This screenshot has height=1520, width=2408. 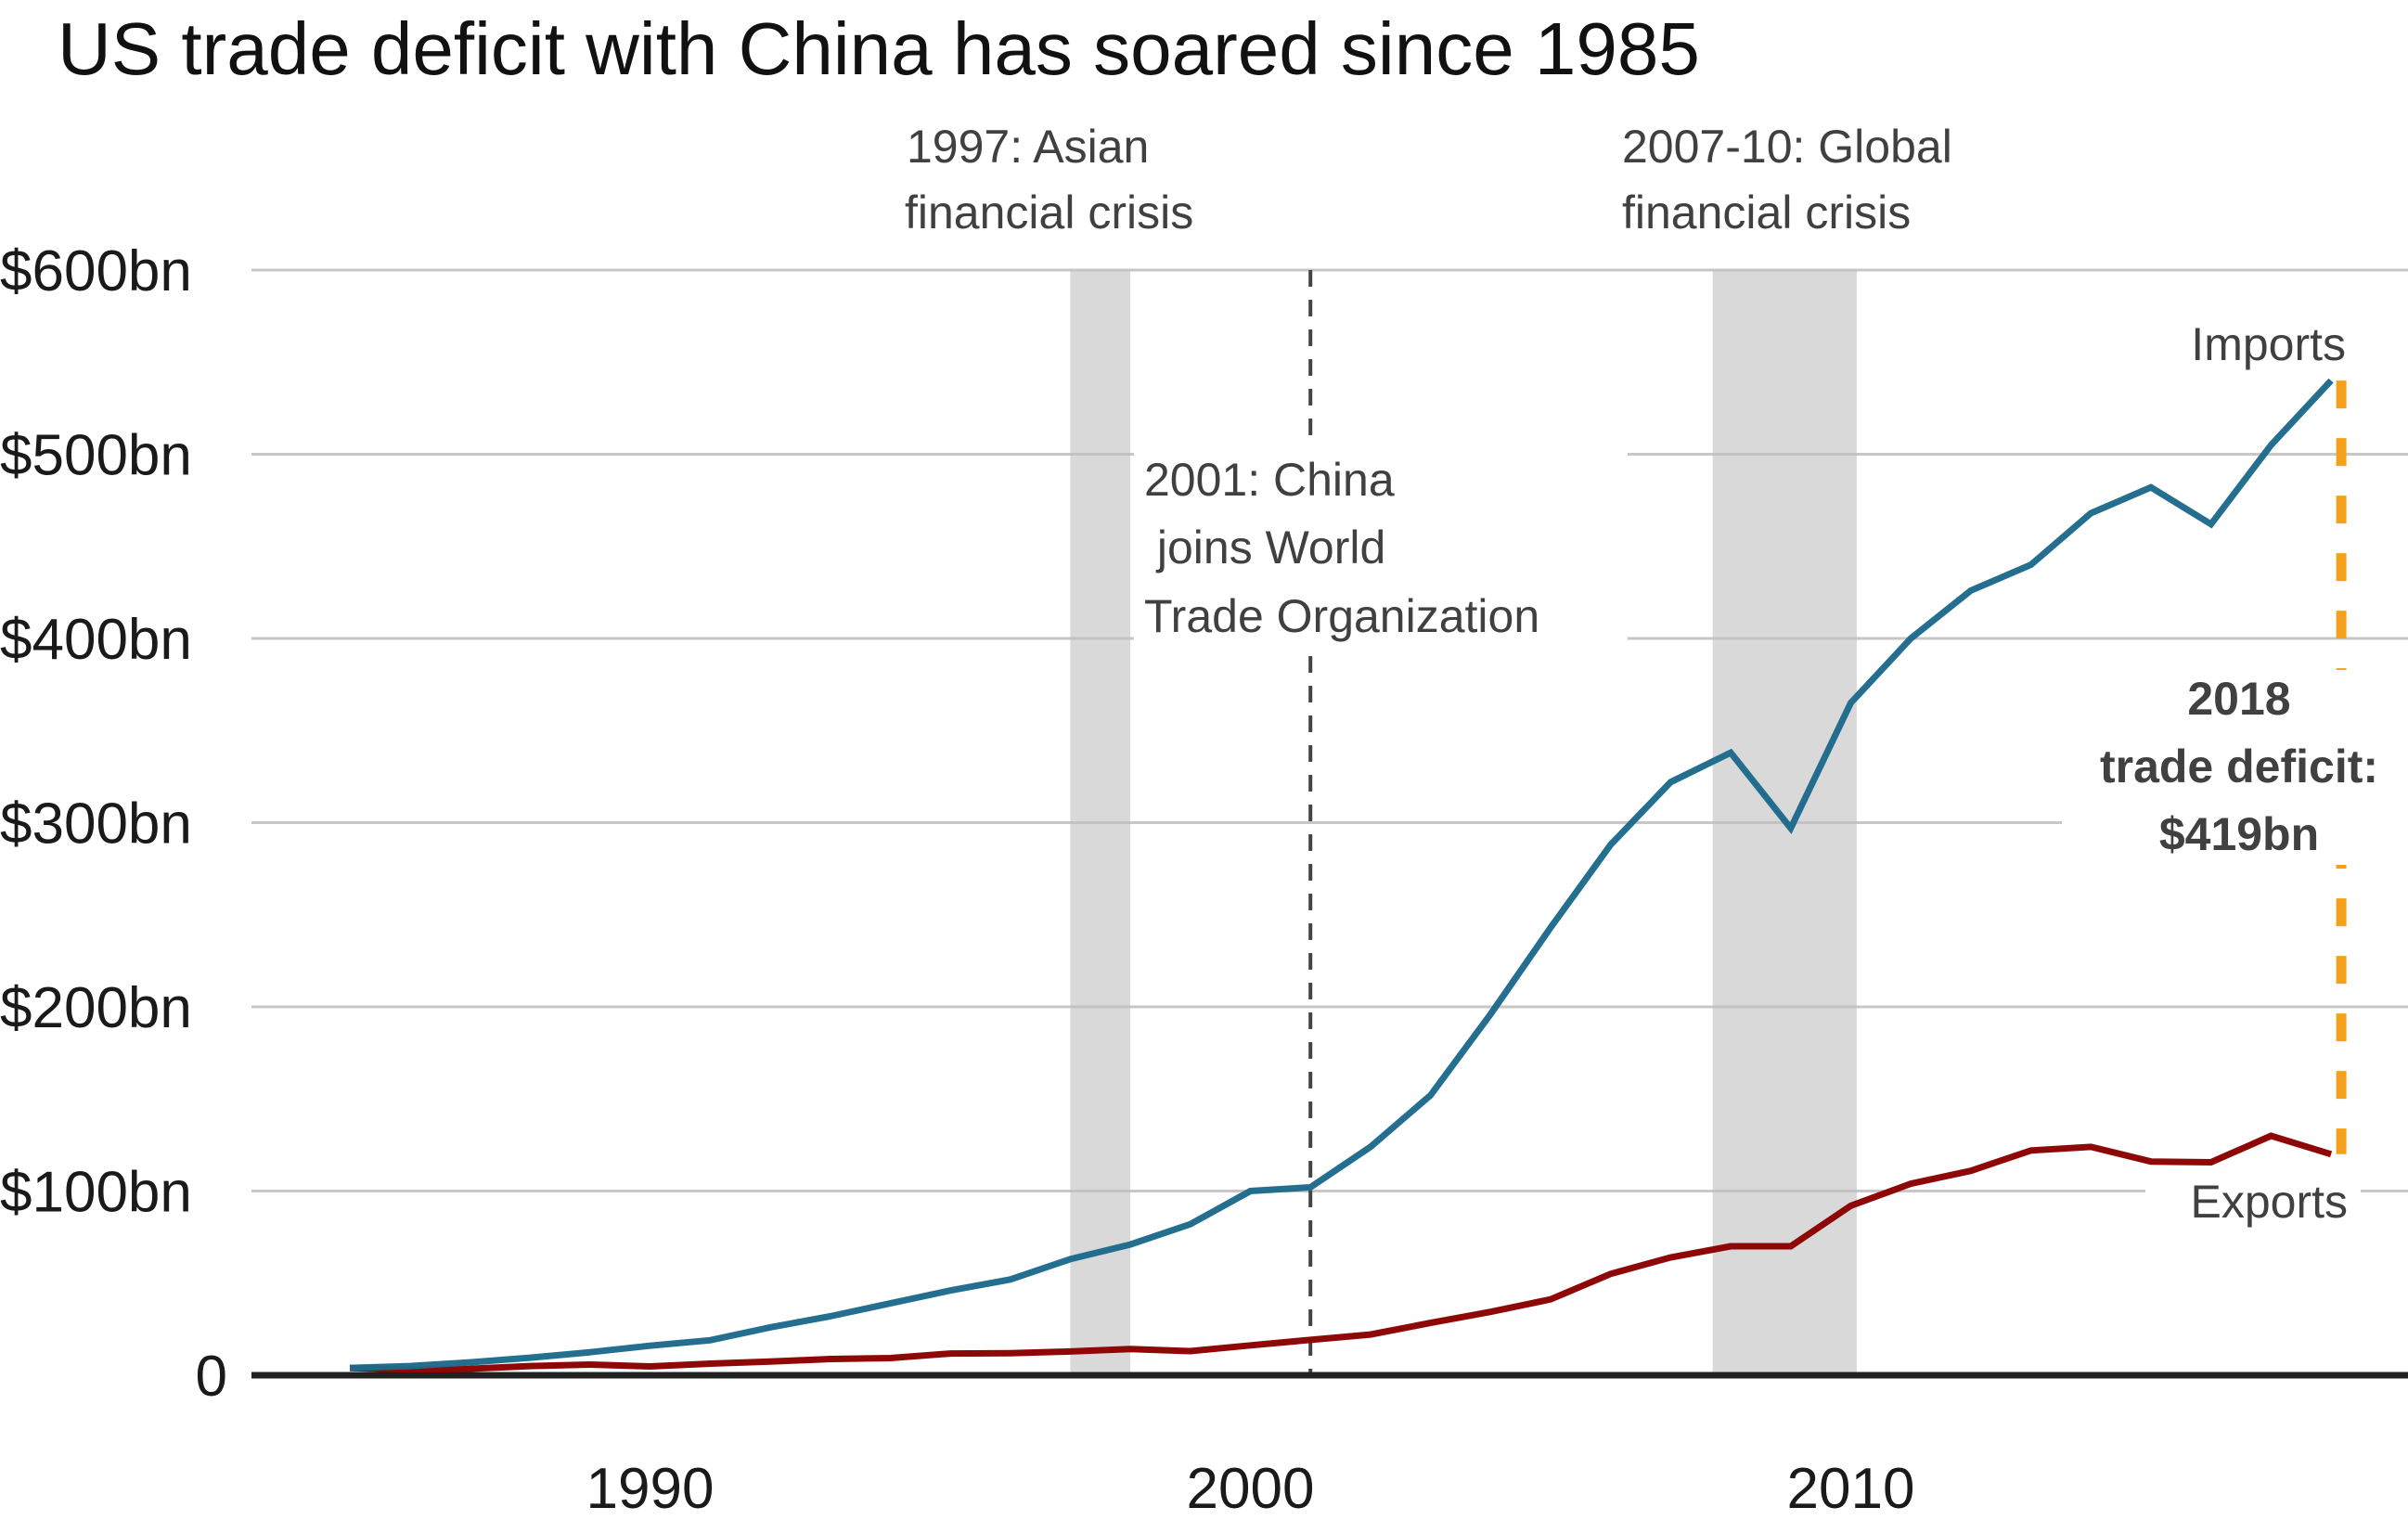 I want to click on annotation-global-crisis-line2: financial crisis, so click(x=1767, y=213).